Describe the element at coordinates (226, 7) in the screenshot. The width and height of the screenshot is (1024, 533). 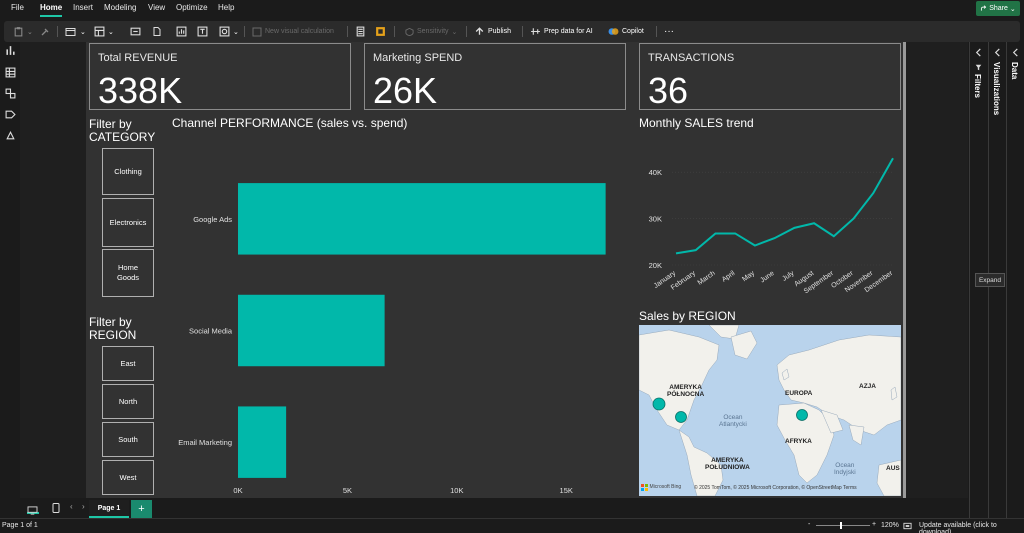
I see `menu-help: Help` at that location.